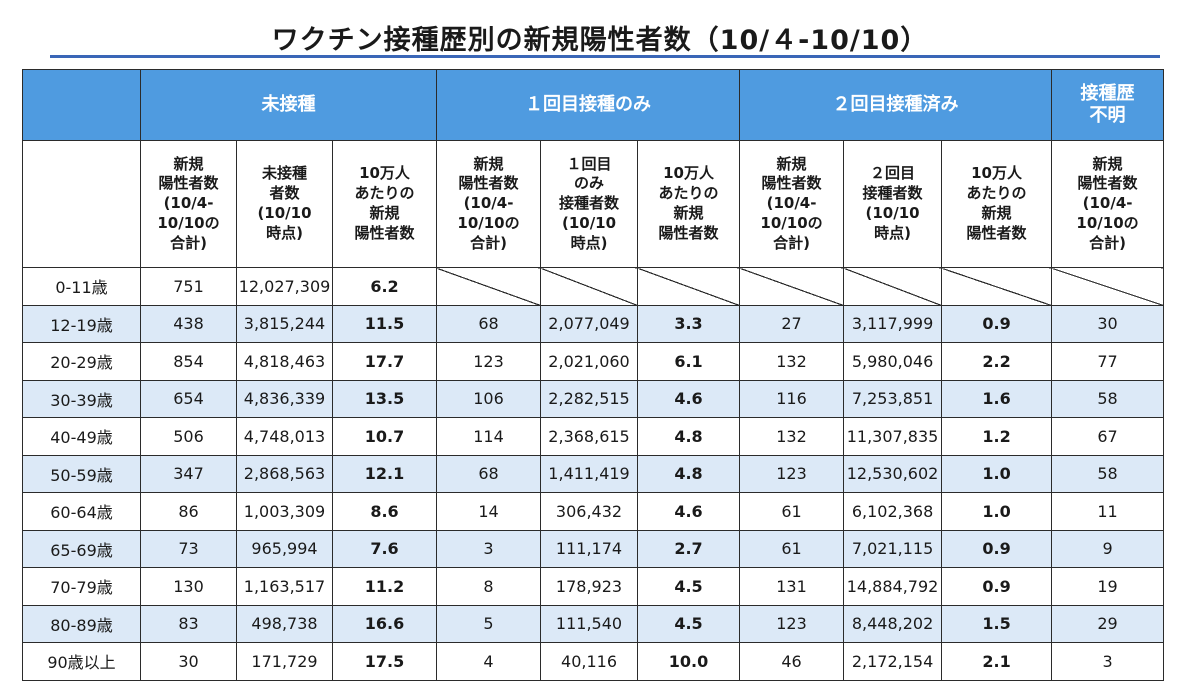 This screenshot has height=684, width=1200. Describe the element at coordinates (81, 286) in the screenshot. I see `age-group-cell: 0-11歳` at that location.